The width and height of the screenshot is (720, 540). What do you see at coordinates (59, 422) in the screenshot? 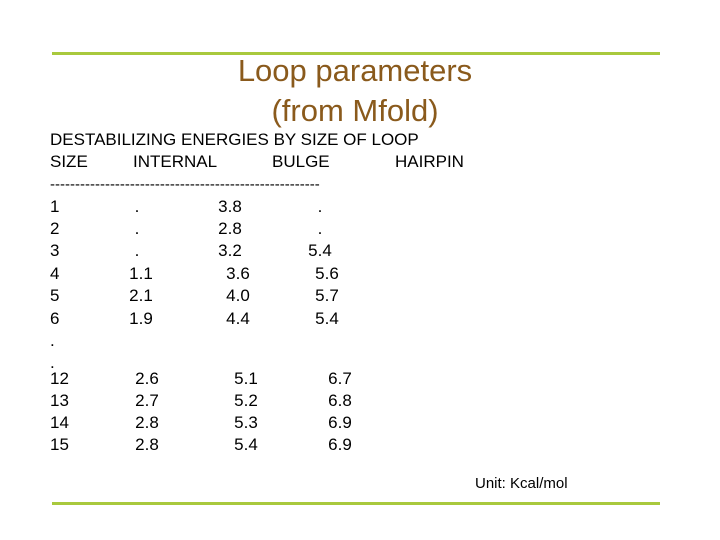
I see `cell: 14` at bounding box center [59, 422].